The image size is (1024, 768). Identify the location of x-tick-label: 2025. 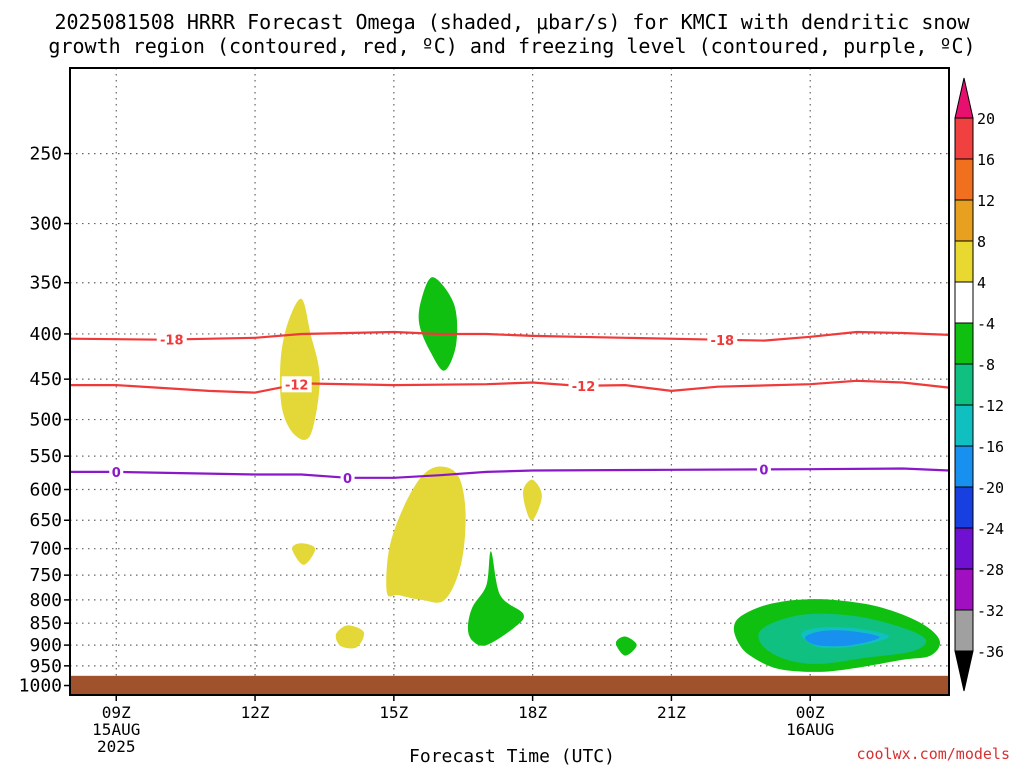
(116, 746).